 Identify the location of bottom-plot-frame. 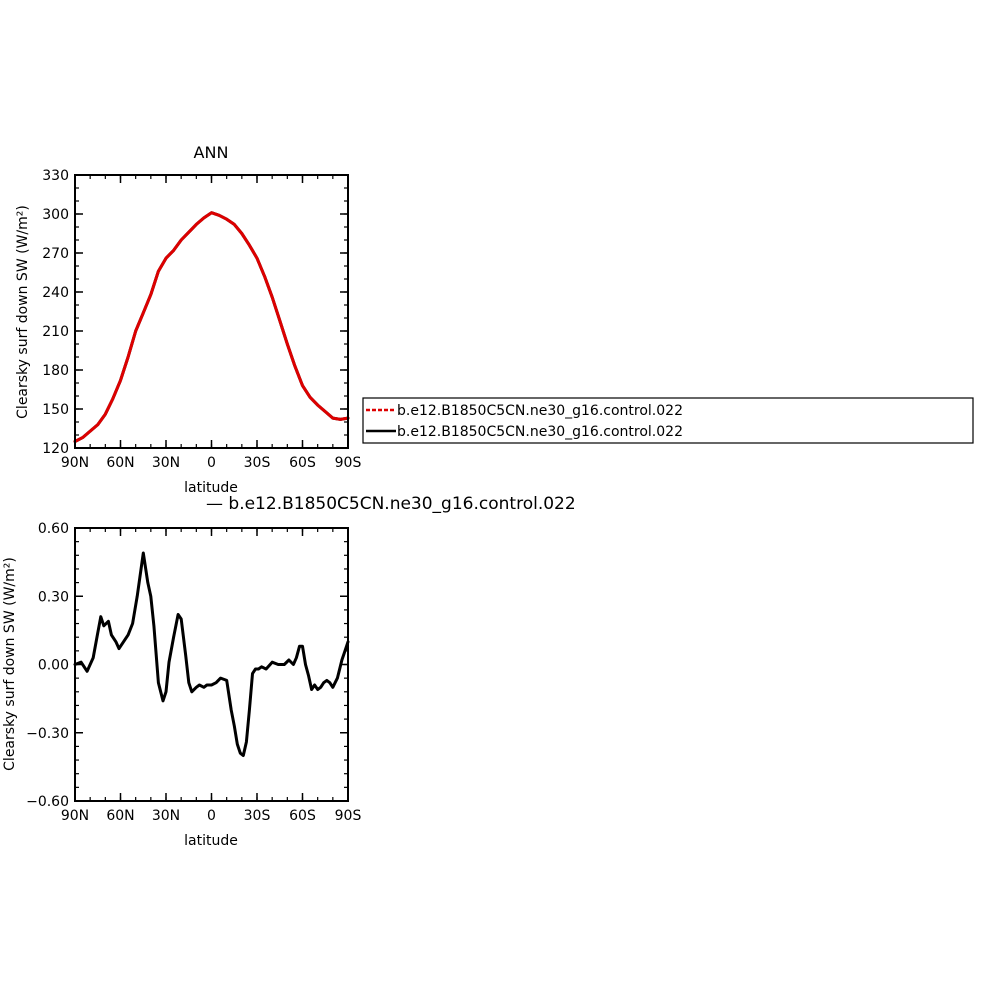
(211, 664).